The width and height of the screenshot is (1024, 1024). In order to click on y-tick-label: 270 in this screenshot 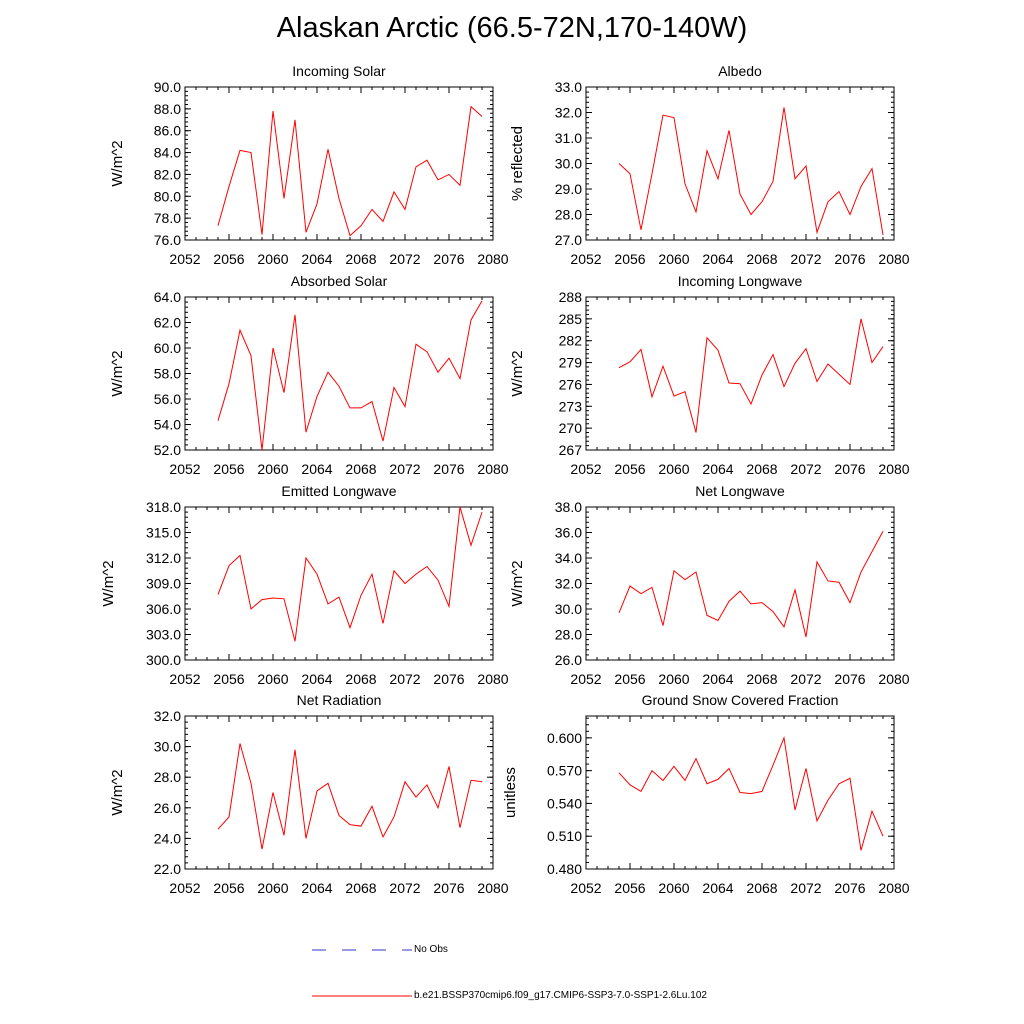, I will do `click(571, 428)`.